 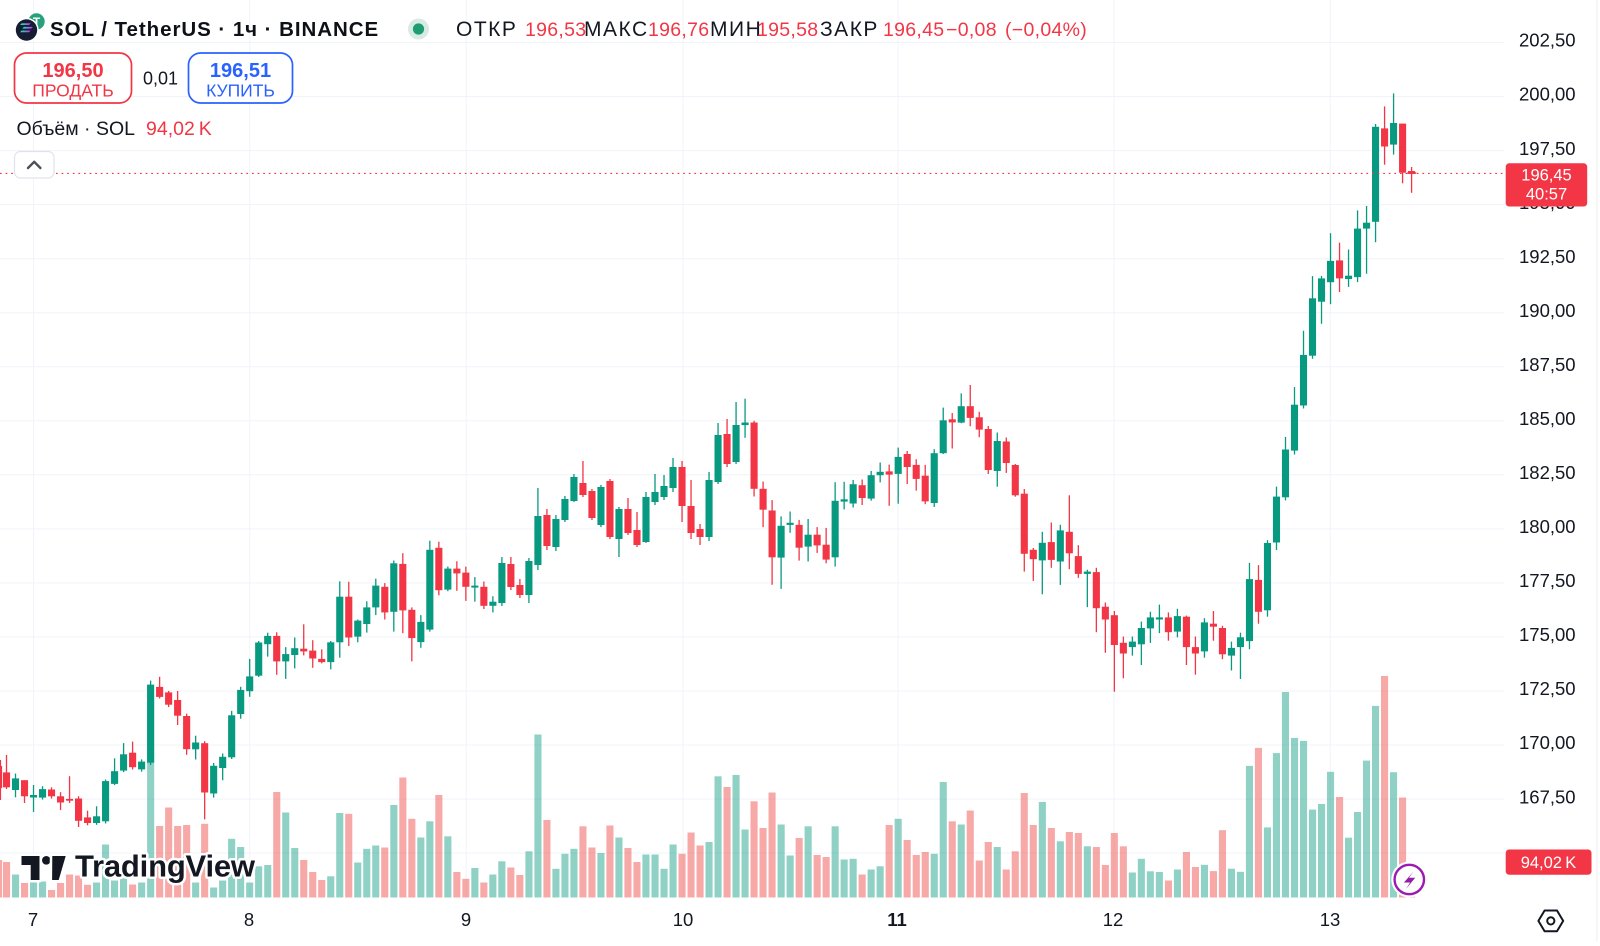 I want to click on svg-text: 177,50, so click(x=1547, y=580).